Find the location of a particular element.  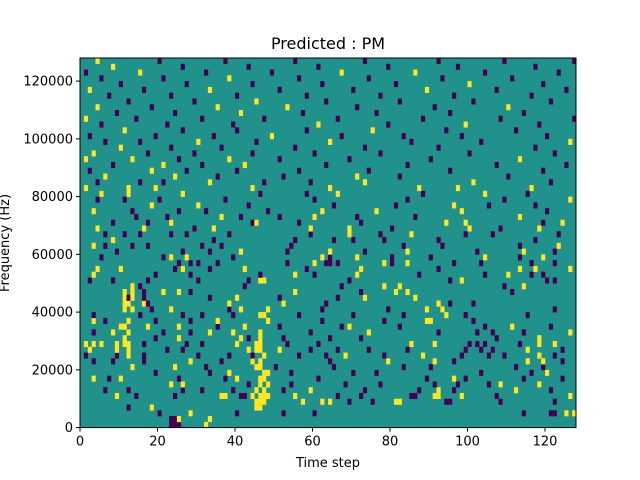

x-tick-label: 20 is located at coordinates (157, 442).